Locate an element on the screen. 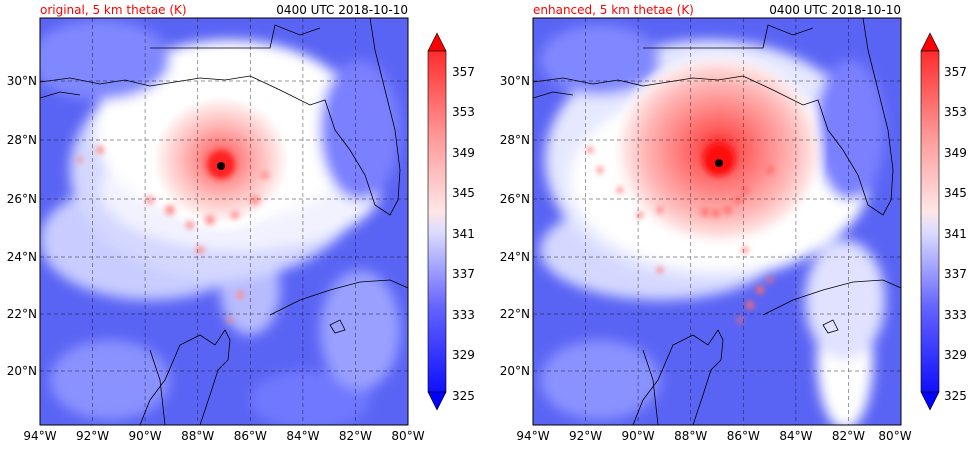  panel-title-left: enhanced, 5 km thetae (K) is located at coordinates (613, 10).